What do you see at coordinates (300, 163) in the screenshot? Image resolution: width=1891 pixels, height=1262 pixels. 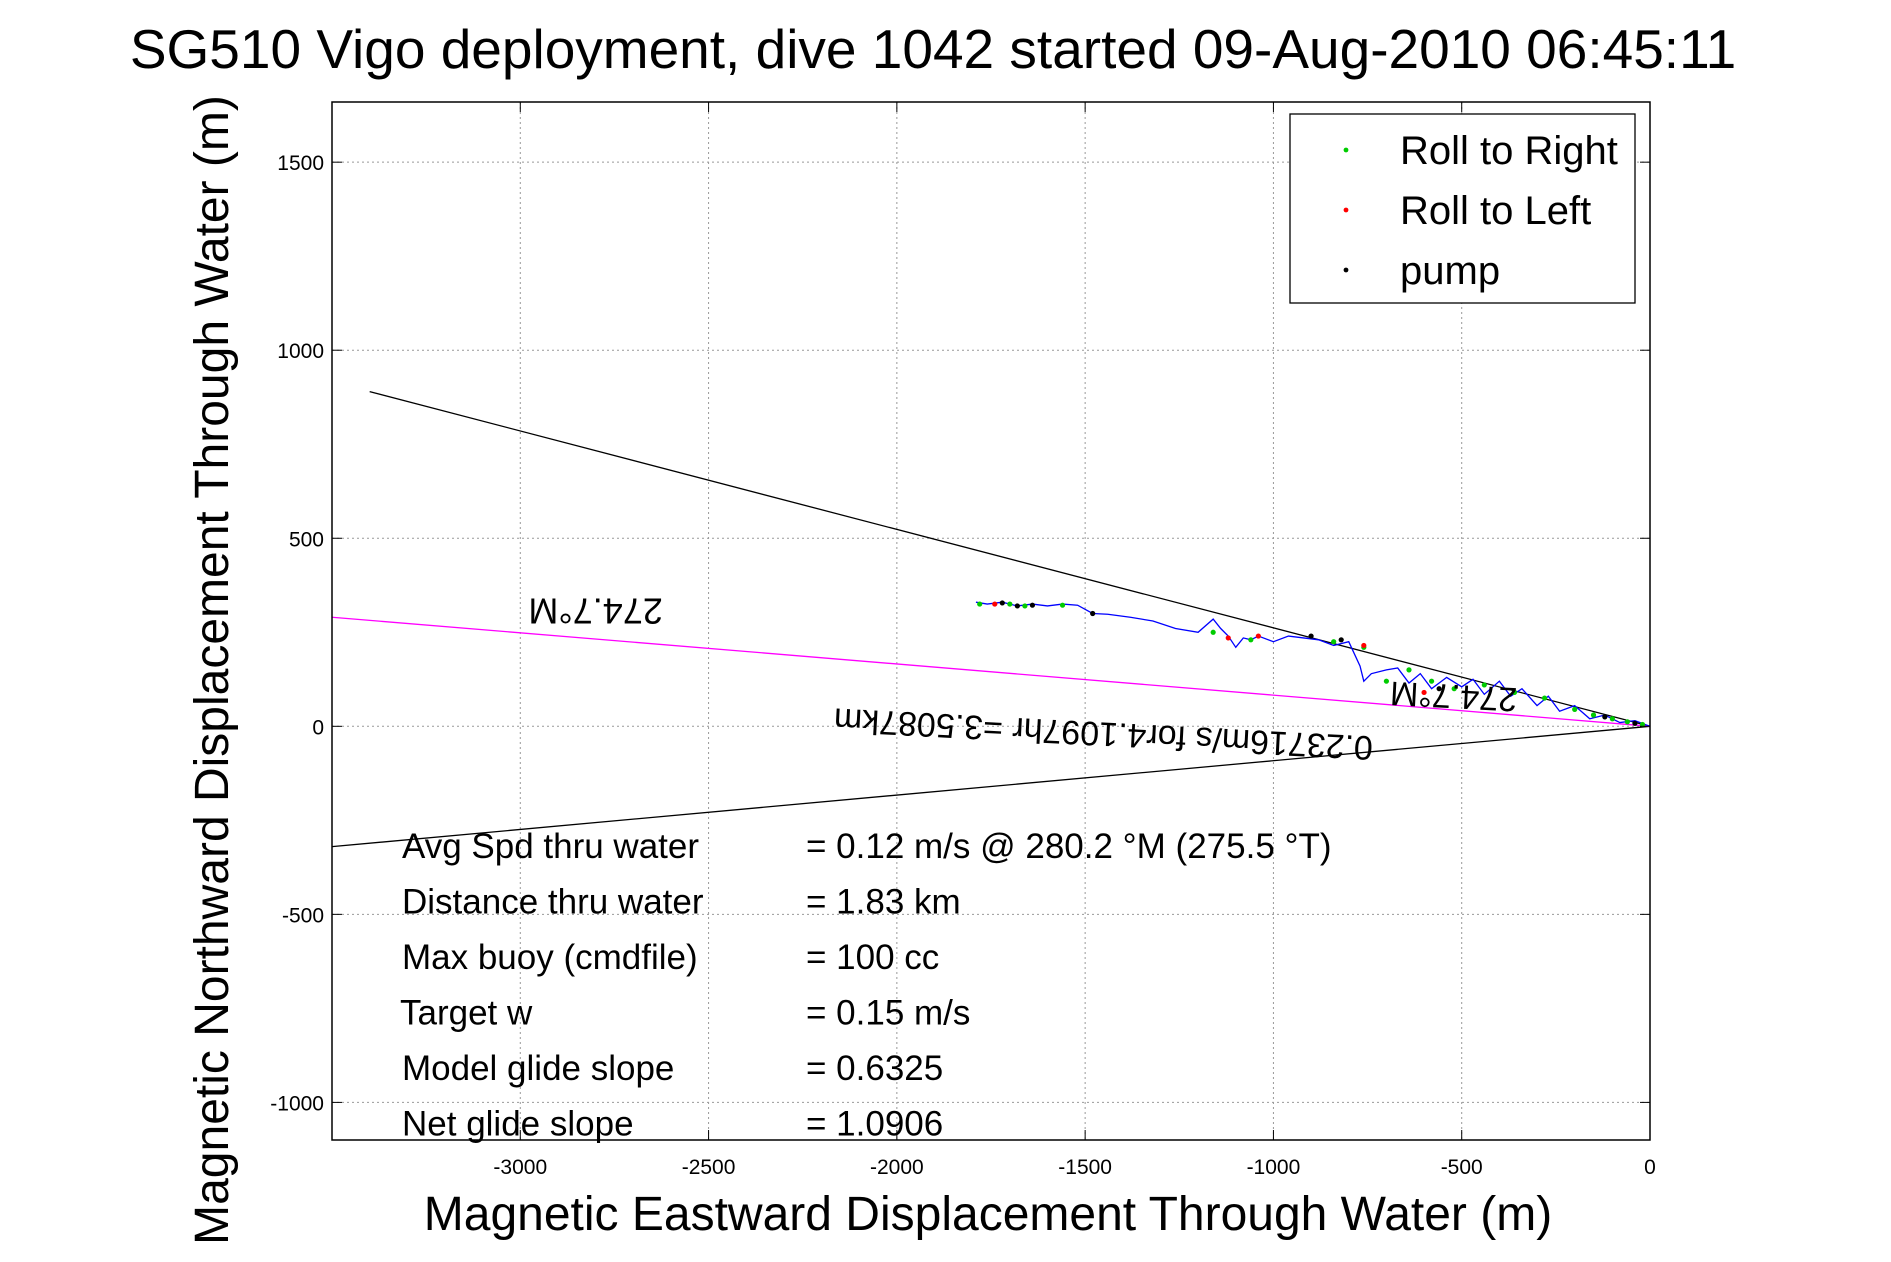 I see `y-tick-label: 1500` at bounding box center [300, 163].